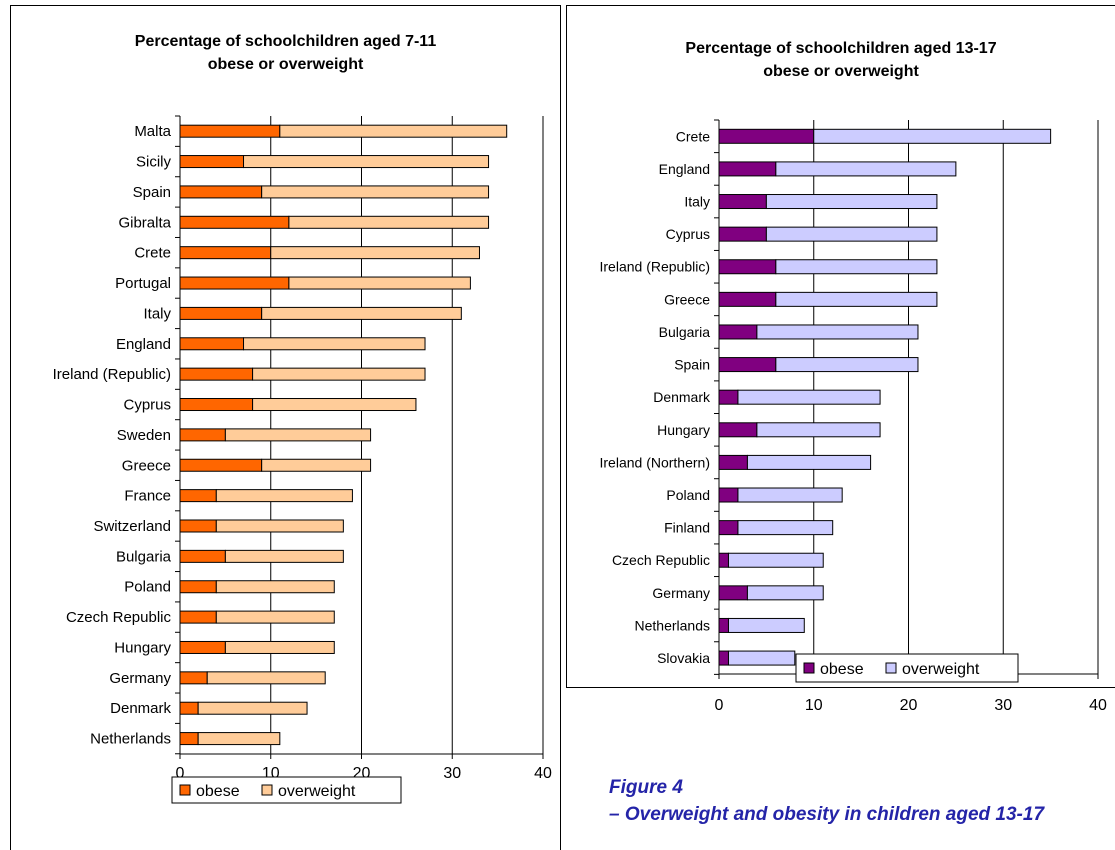  Describe the element at coordinates (144, 435) in the screenshot. I see `category-label: Sweden` at that location.